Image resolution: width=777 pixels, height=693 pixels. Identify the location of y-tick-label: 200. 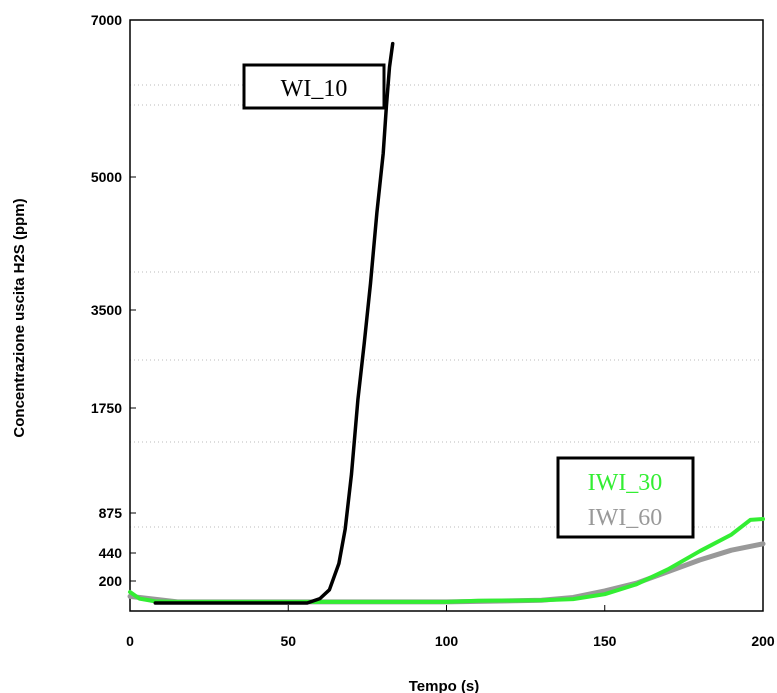
(111, 581).